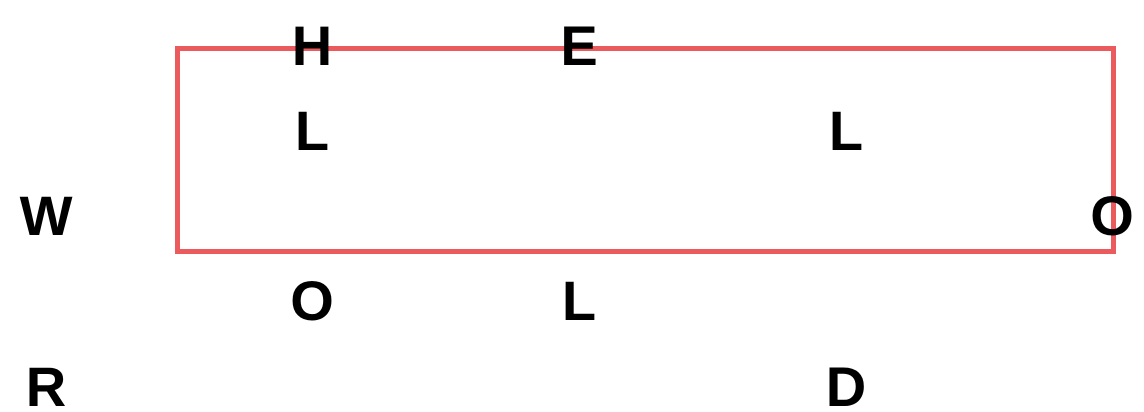  I want to click on letter-l-top-right: L, so click(846, 130).